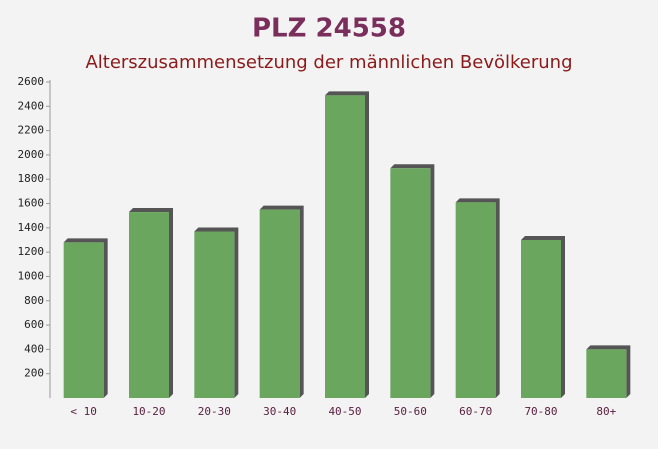 This screenshot has height=449, width=658. What do you see at coordinates (606, 411) in the screenshot?
I see `x-tick-label: 80+` at bounding box center [606, 411].